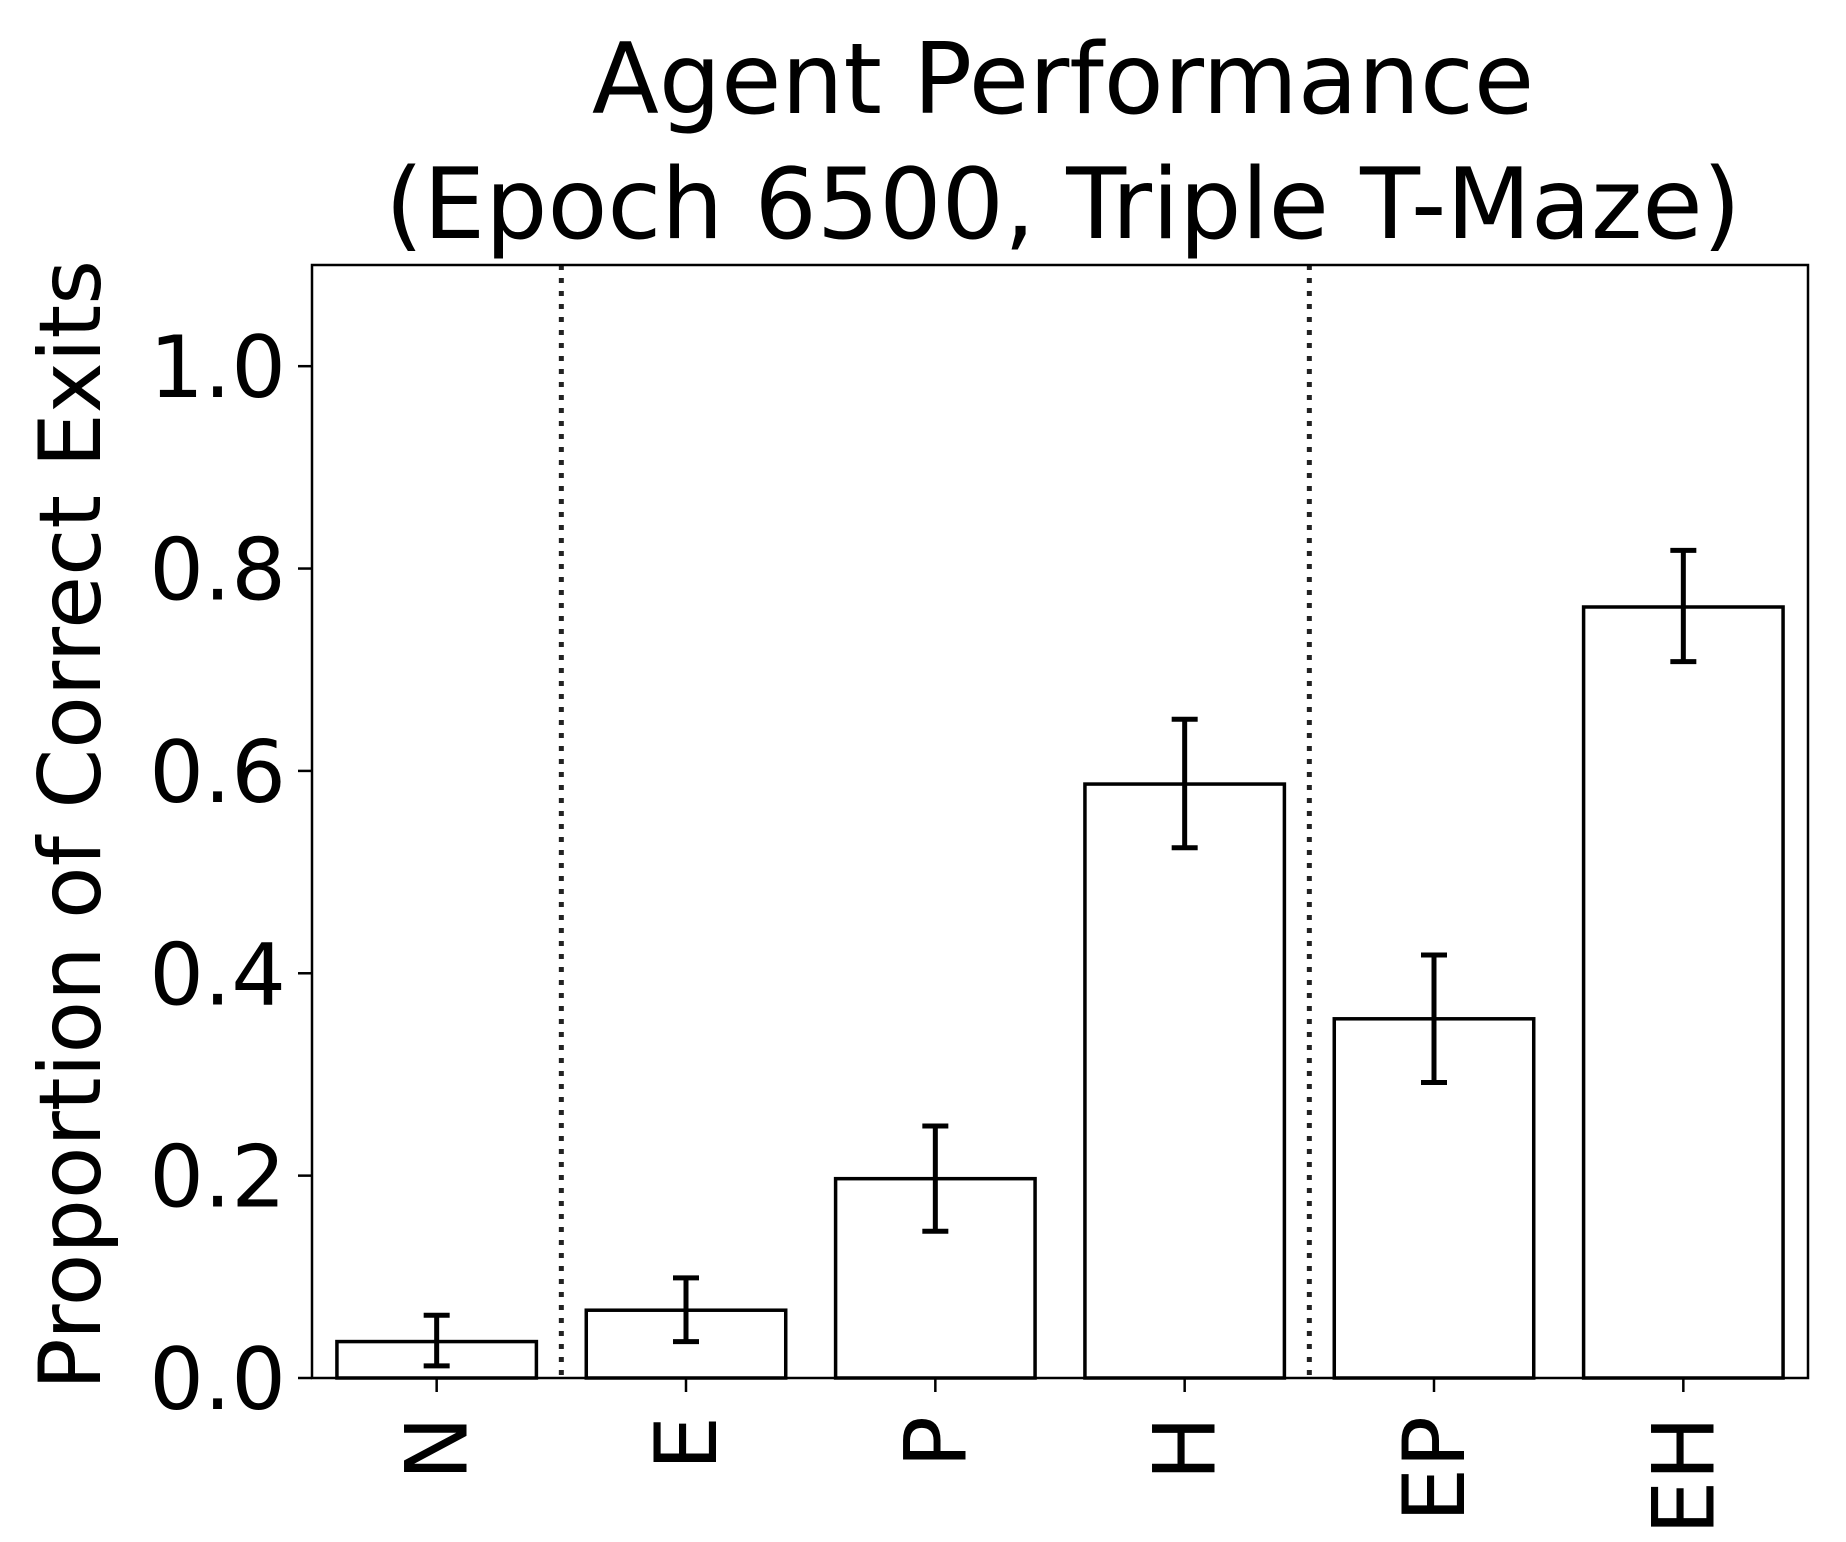  Describe the element at coordinates (1683, 992) in the screenshot. I see `bar-eh` at that location.